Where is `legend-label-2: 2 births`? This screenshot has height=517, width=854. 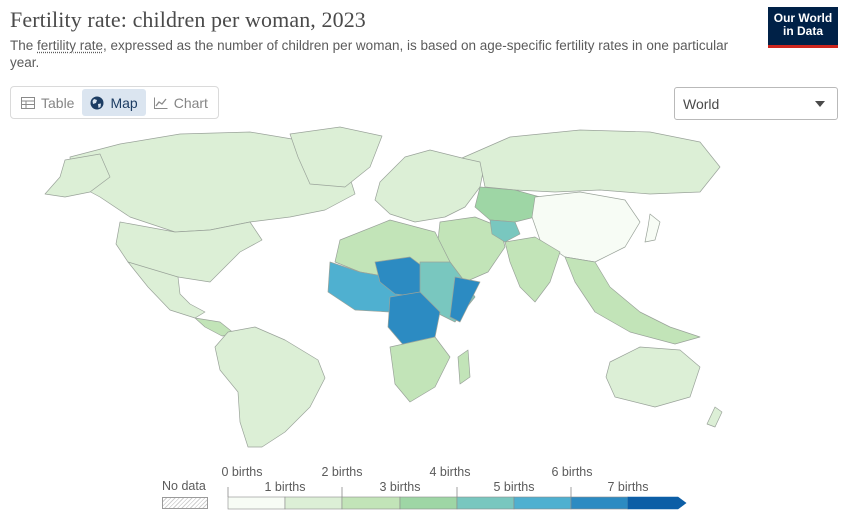
legend-label-2: 2 births is located at coordinates (342, 472).